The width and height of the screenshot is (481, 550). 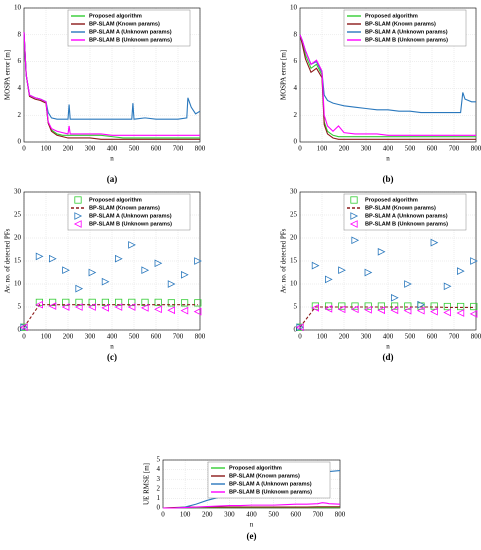 What do you see at coordinates (112, 179) in the screenshot?
I see `caption: (a)` at bounding box center [112, 179].